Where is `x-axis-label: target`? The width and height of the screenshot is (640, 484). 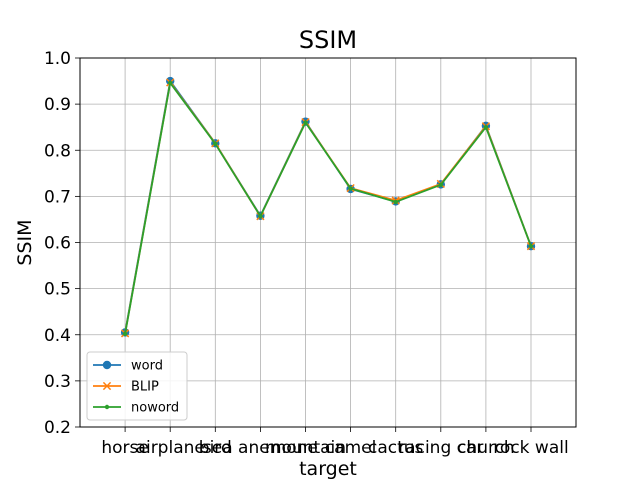 x-axis-label: target is located at coordinates (328, 469).